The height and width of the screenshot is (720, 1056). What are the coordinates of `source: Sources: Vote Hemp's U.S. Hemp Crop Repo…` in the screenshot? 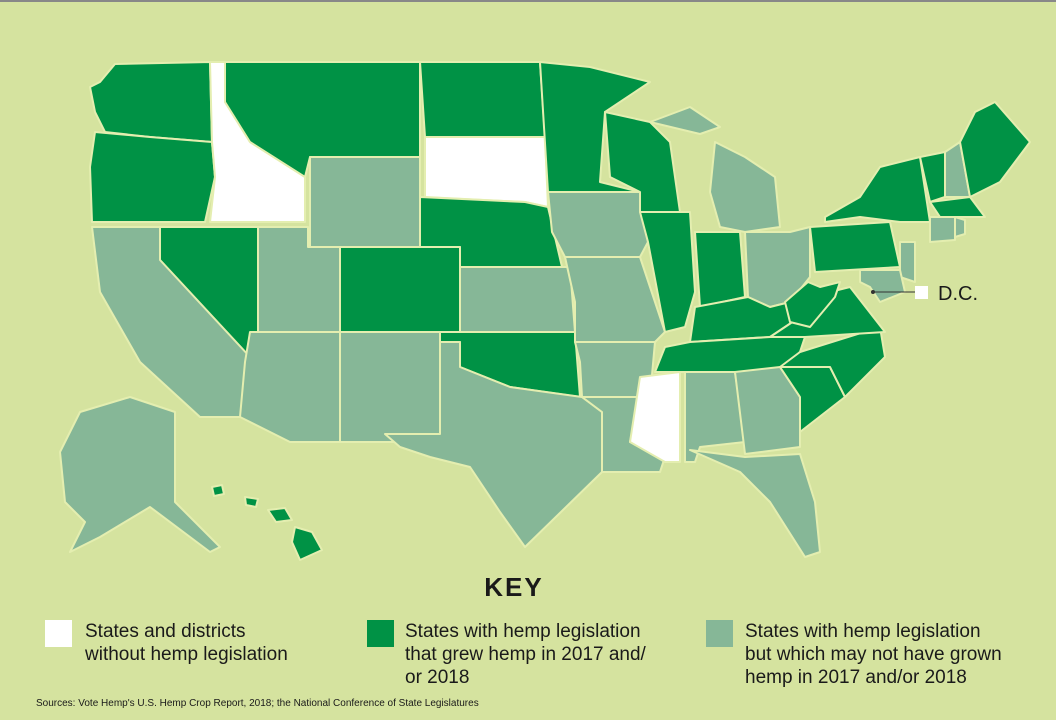 It's located at (257, 703).